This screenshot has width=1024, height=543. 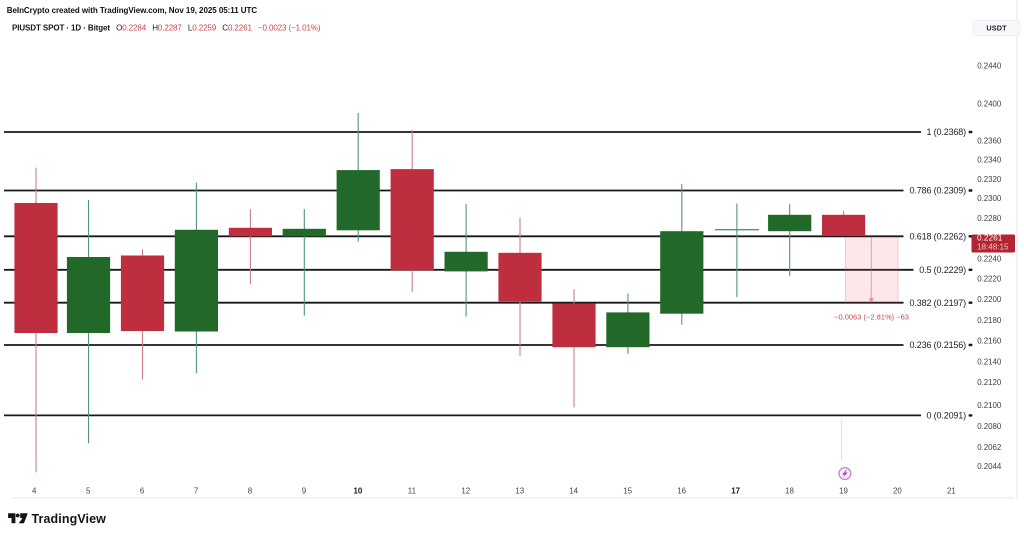 What do you see at coordinates (989, 299) in the screenshot?
I see `svg-text: 0.2200` at bounding box center [989, 299].